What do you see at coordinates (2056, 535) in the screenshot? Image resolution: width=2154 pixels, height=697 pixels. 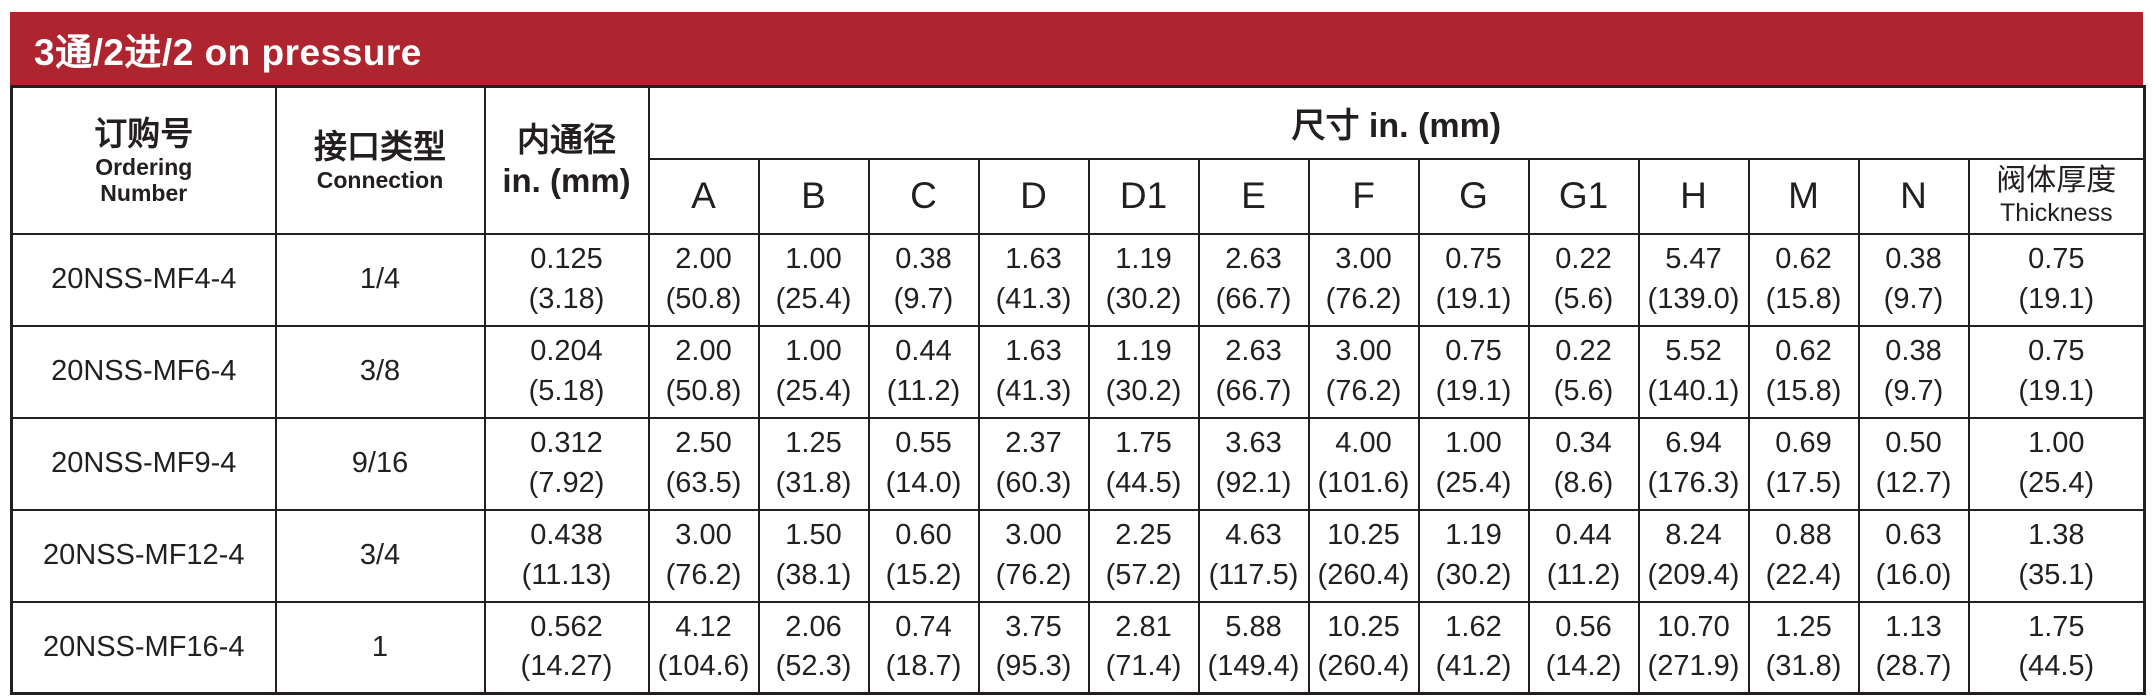 I see `cell-line: 1.38` at bounding box center [2056, 535].